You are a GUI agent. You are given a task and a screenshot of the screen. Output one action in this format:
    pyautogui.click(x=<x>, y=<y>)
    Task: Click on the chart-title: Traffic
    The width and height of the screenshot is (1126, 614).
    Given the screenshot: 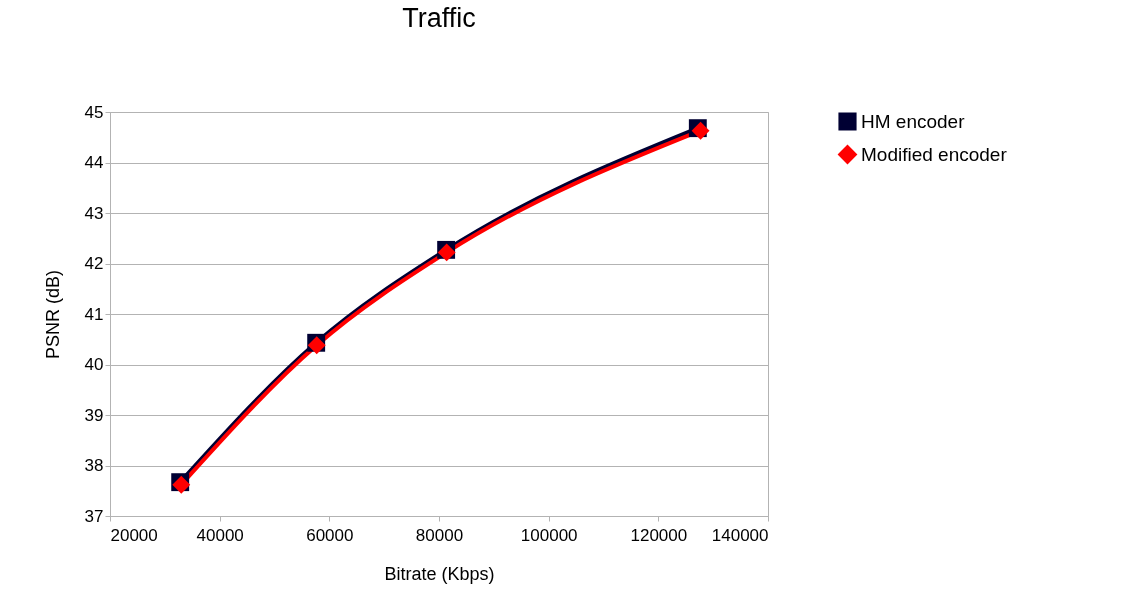 What is the action you would take?
    pyautogui.click(x=439, y=18)
    